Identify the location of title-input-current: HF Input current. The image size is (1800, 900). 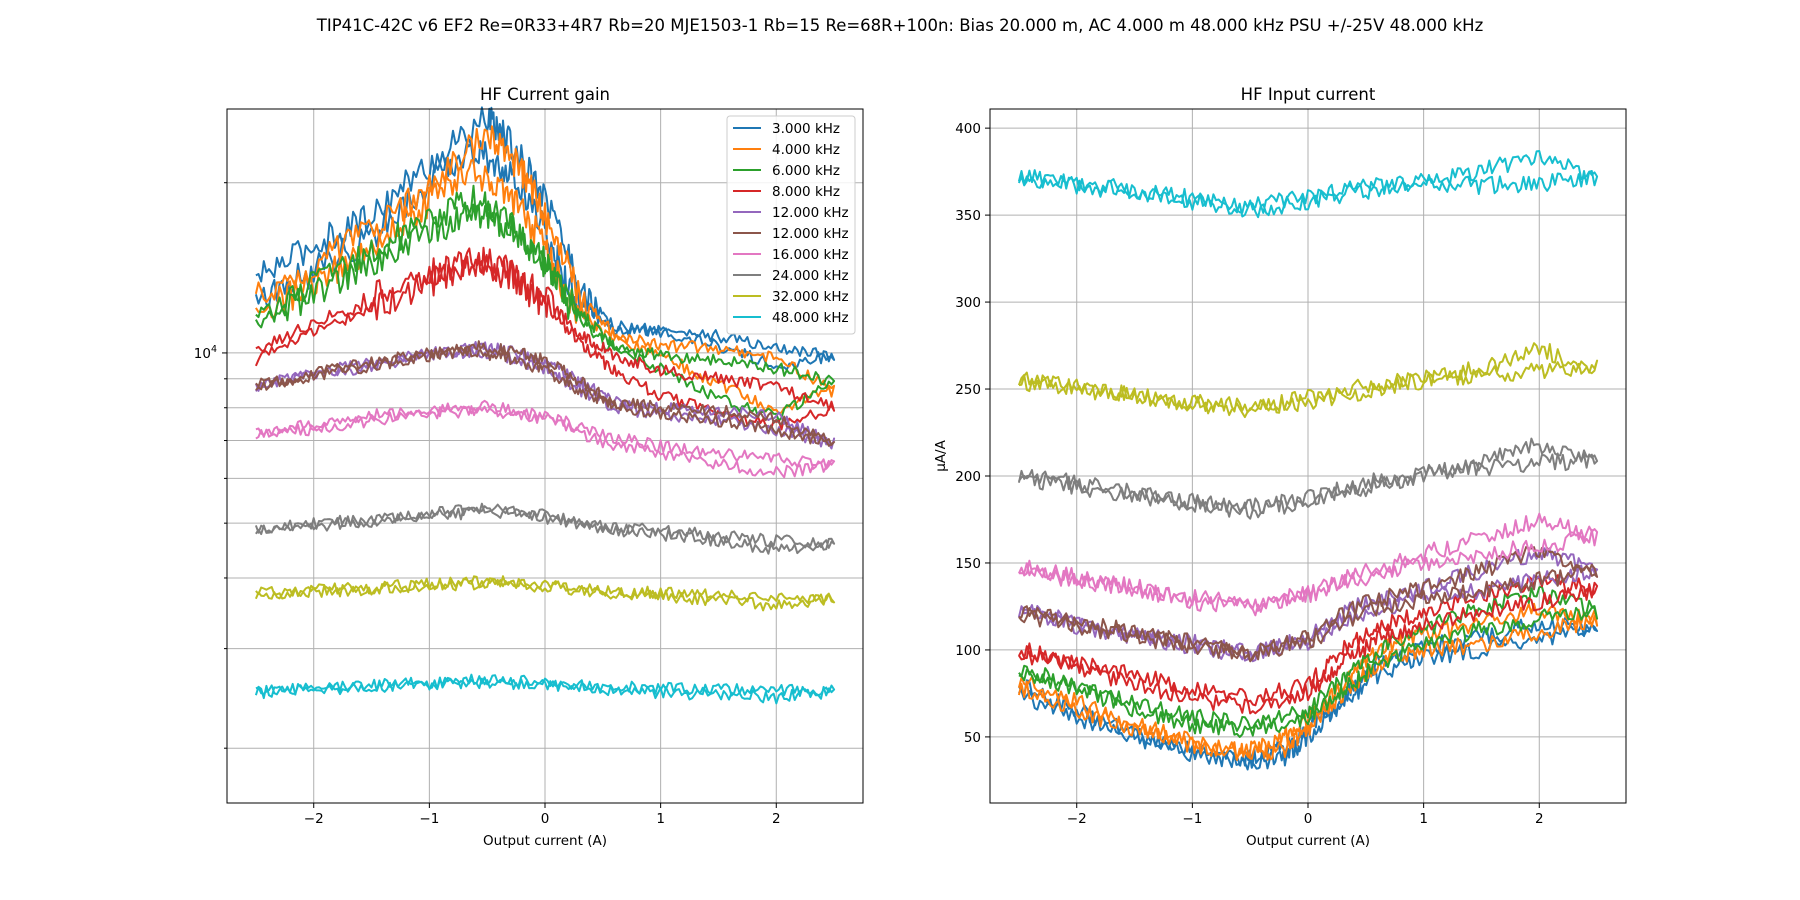
(1308, 94).